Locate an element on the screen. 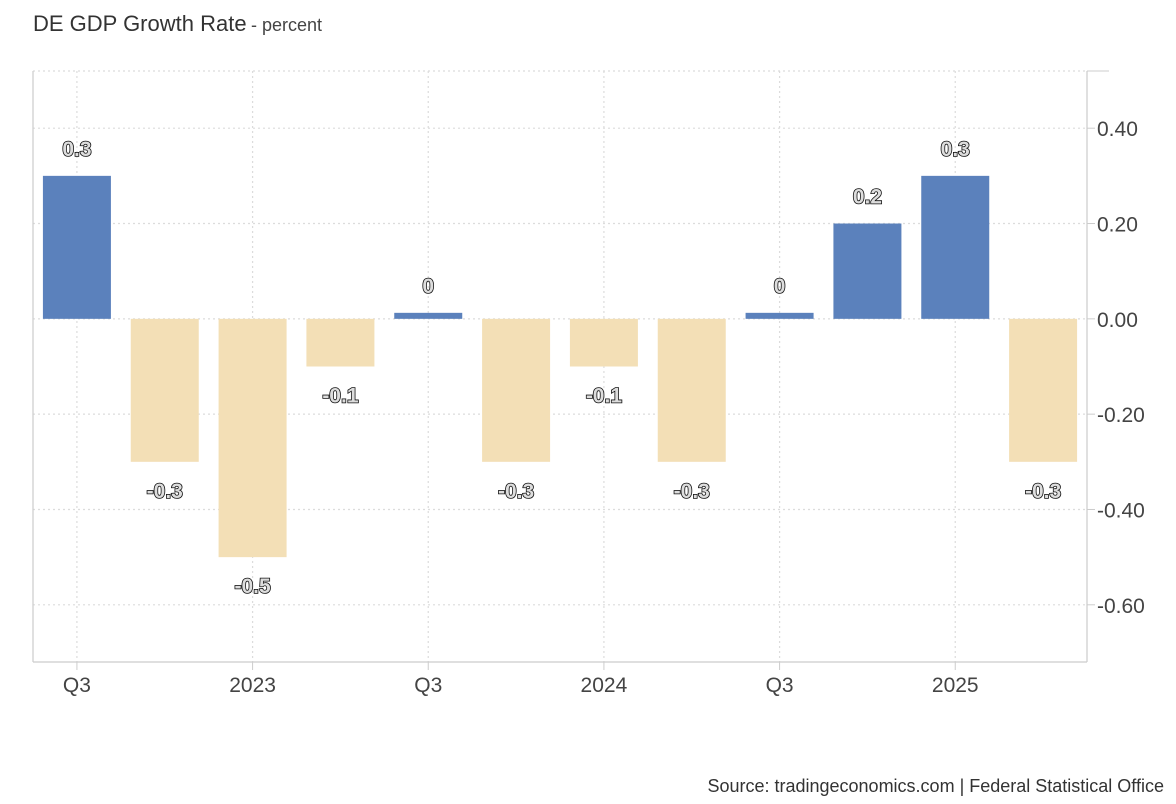  y-tick-label: -0.40 is located at coordinates (1121, 510).